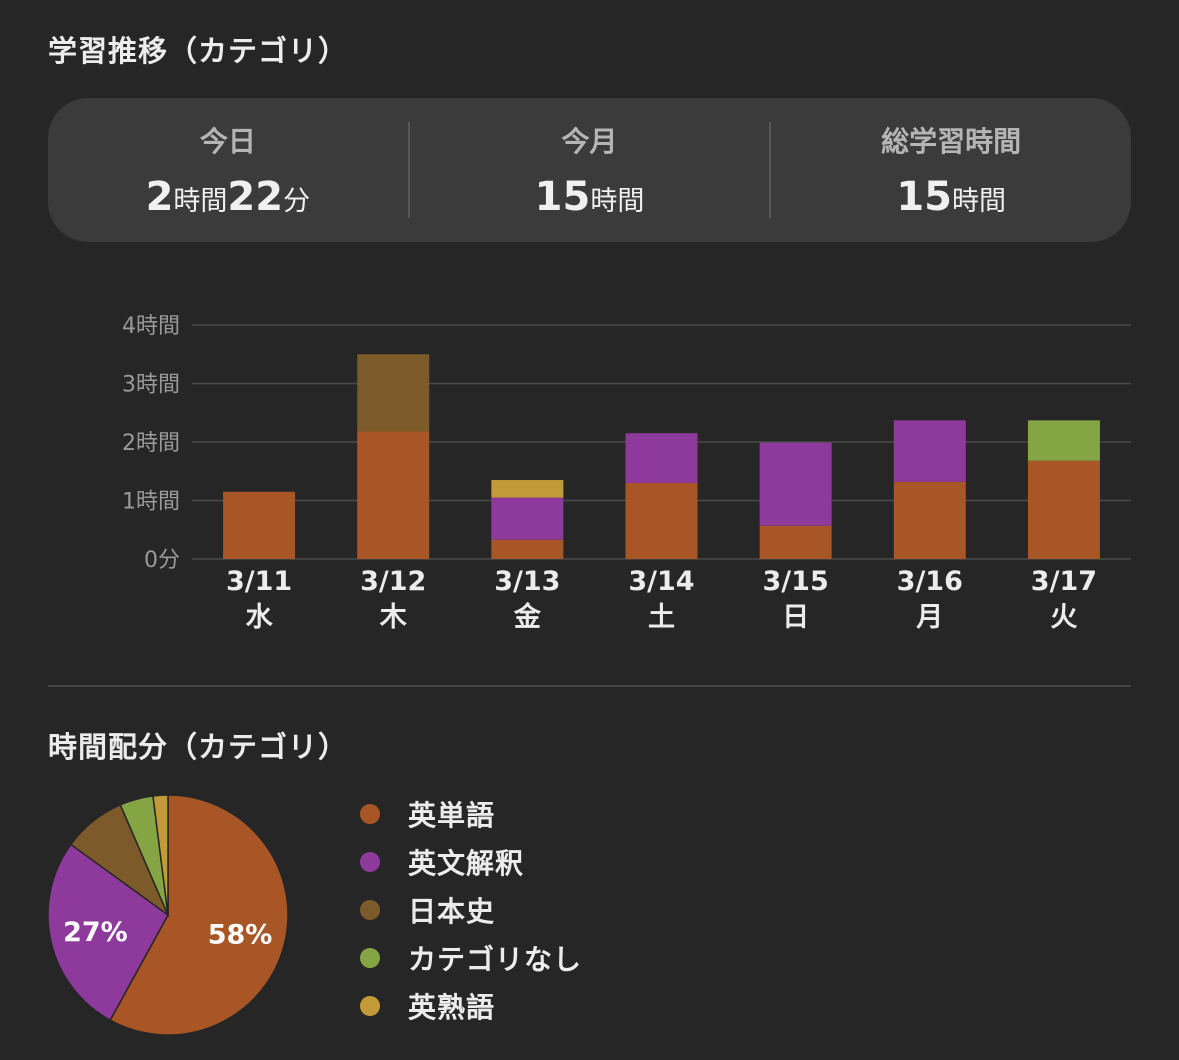 This screenshot has width=1179, height=1060. What do you see at coordinates (200, 201) in the screenshot?
I see `today-hours-unit: 時間` at bounding box center [200, 201].